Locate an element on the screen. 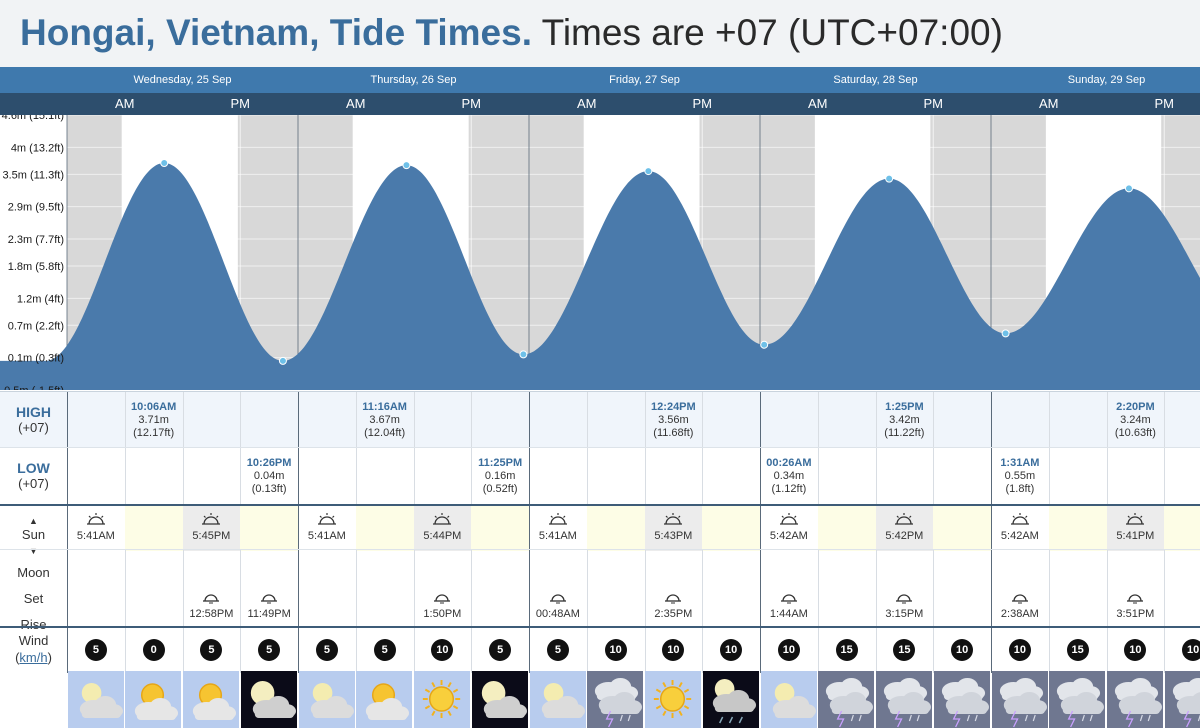  tide-height-ft: (12.04ft) is located at coordinates (385, 433).